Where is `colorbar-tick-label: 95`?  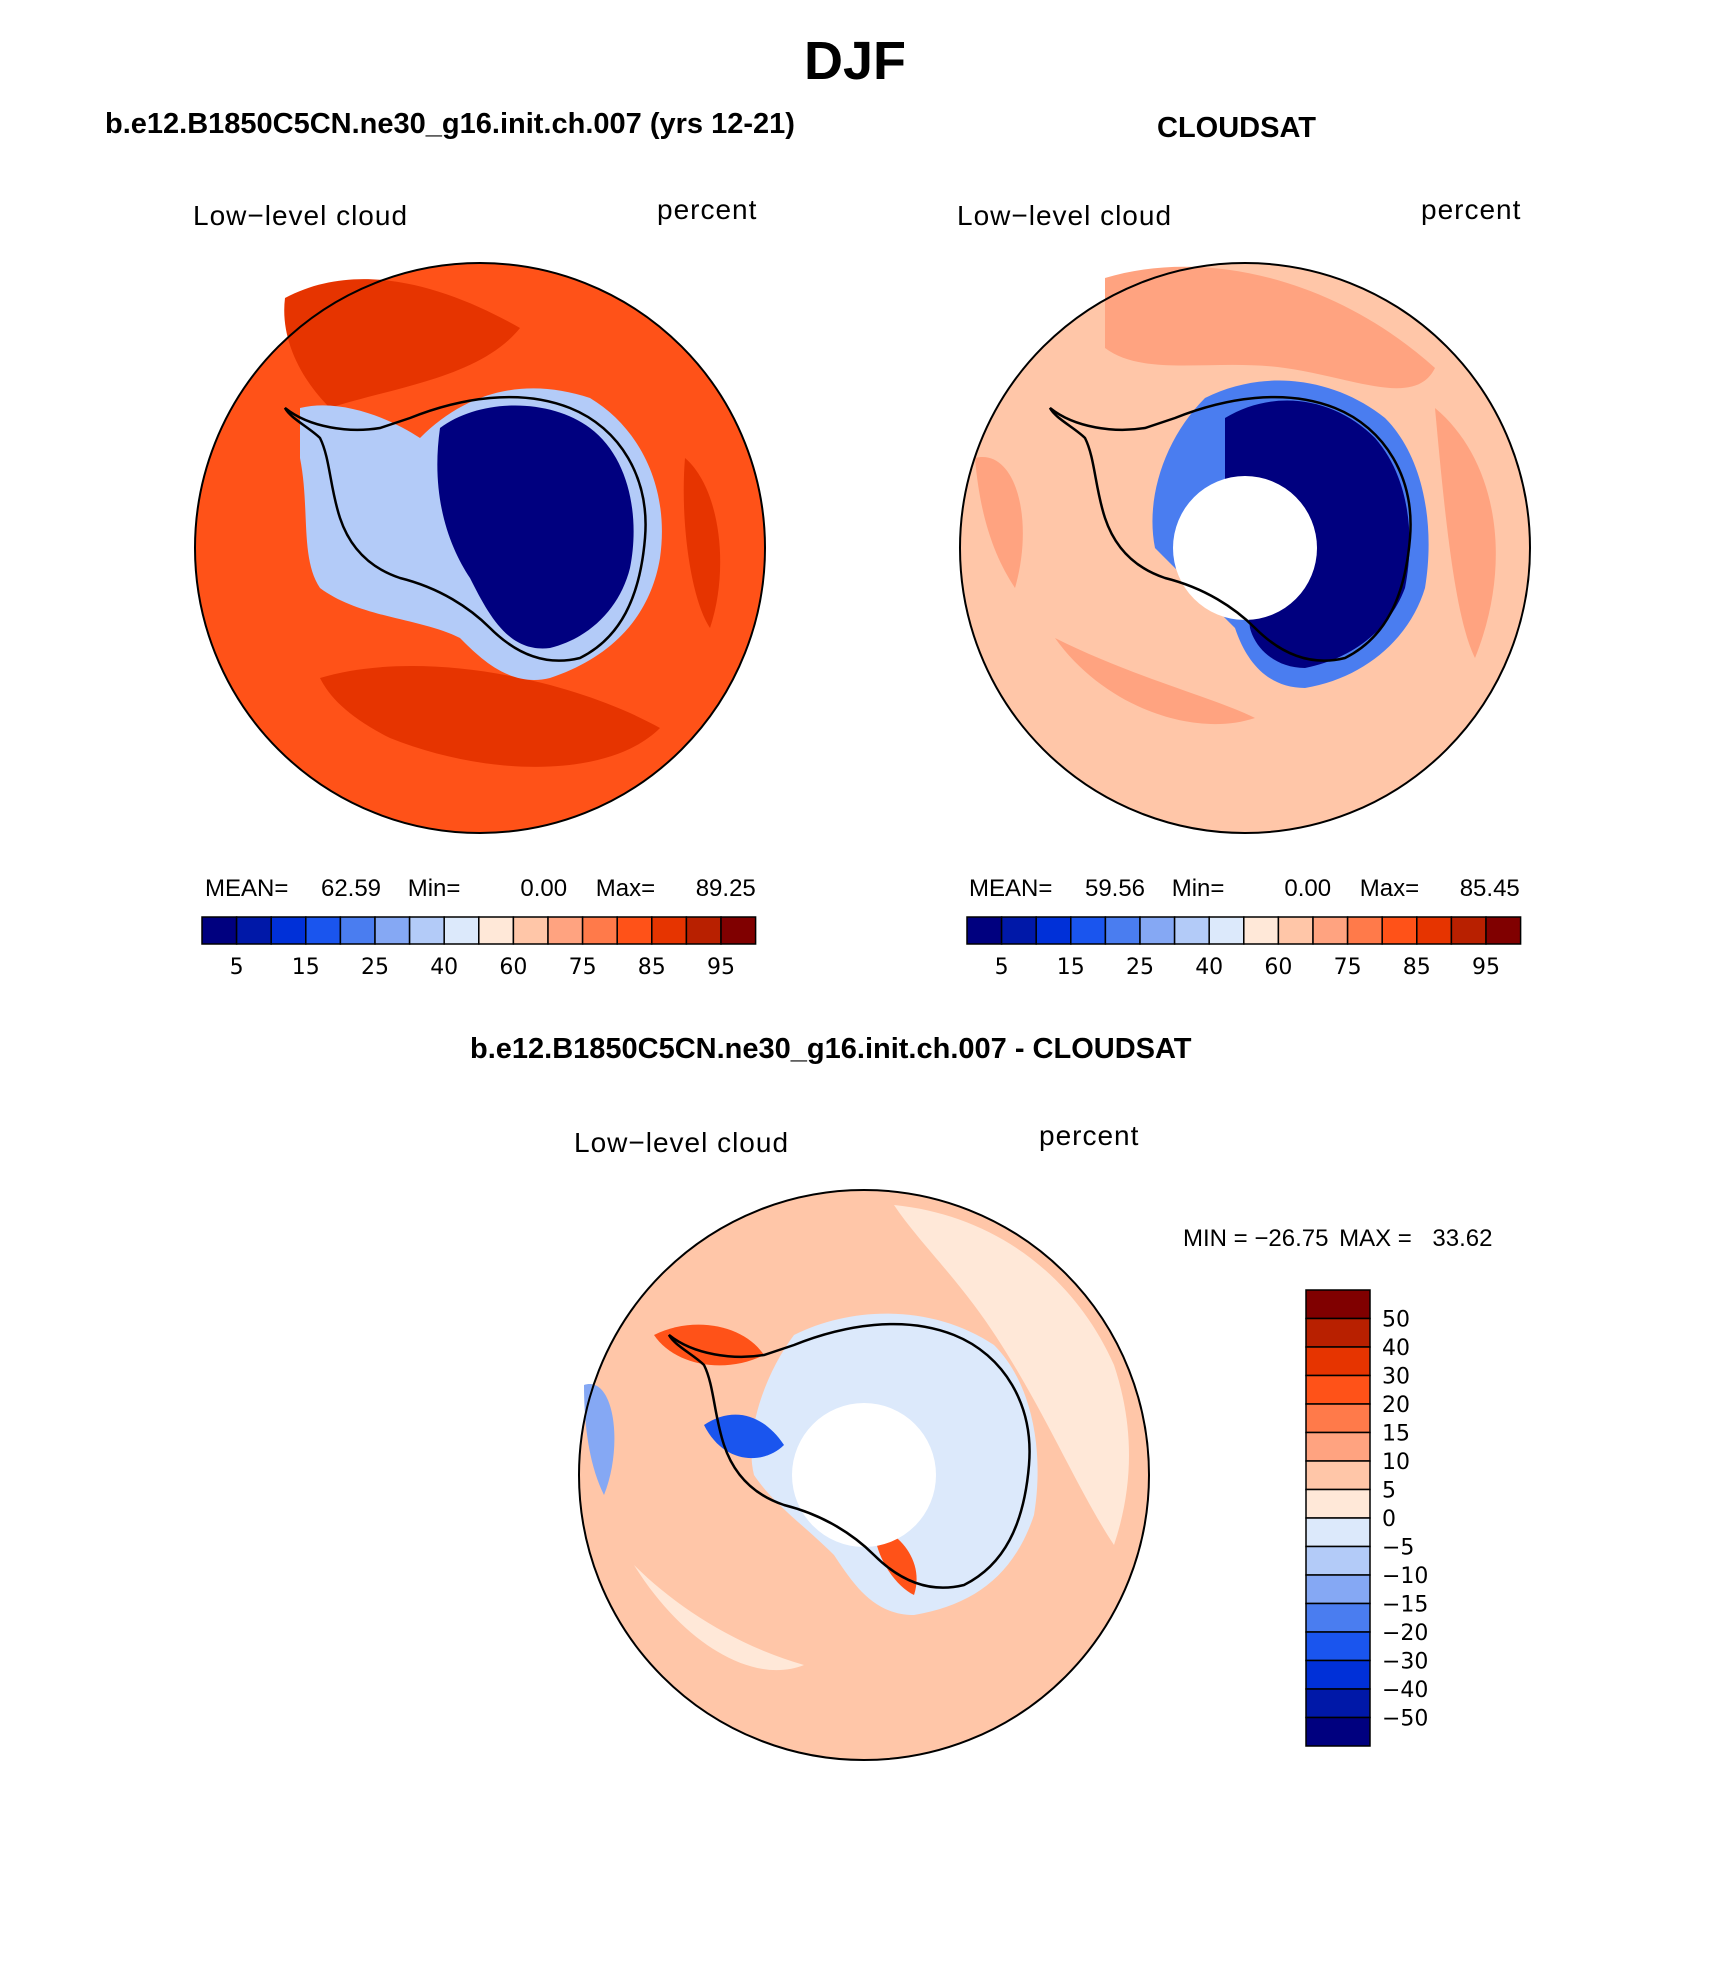
colorbar-tick-label: 95 is located at coordinates (721, 967).